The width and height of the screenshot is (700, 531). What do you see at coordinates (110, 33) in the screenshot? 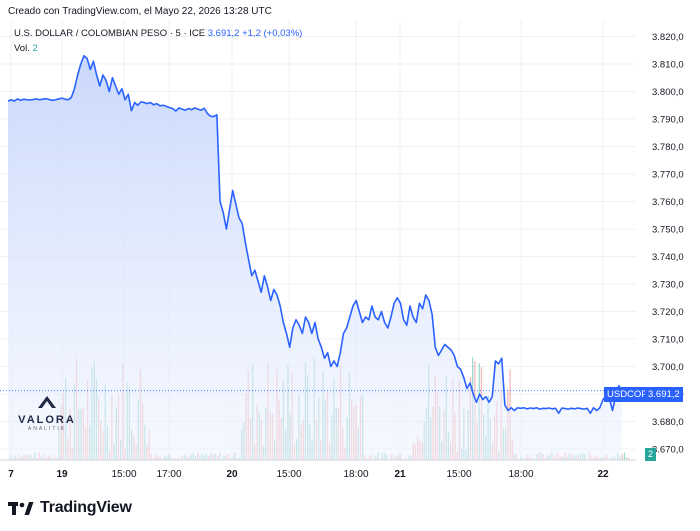
I see `legend-symbol-name: U.S. DOLLAR / COLOMBIAN PESO · 5 · ICE` at bounding box center [110, 33].